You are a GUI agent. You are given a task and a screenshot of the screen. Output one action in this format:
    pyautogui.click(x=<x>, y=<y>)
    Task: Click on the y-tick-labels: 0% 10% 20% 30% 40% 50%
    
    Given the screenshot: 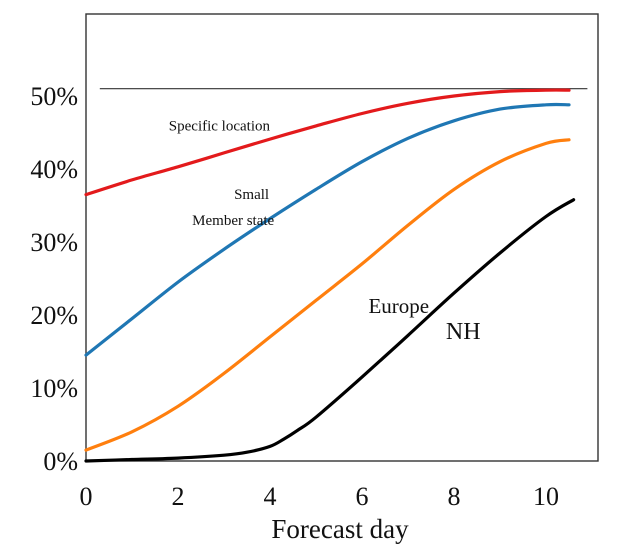 What is the action you would take?
    pyautogui.click(x=54, y=279)
    